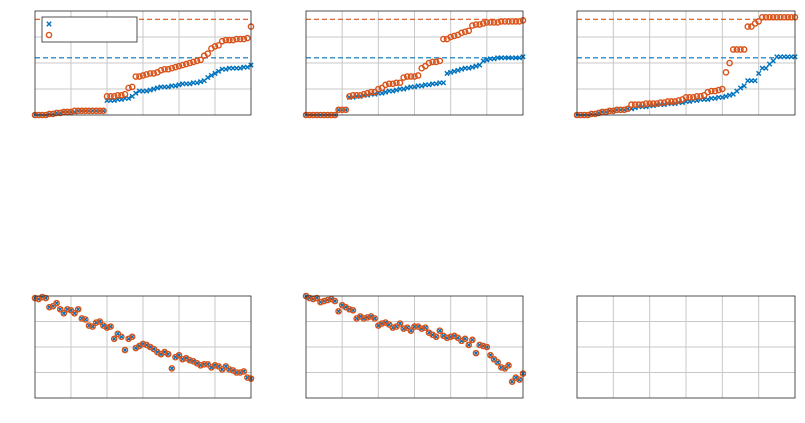 This screenshot has height=423, width=805. I want to click on subplot-top-middle, so click(414, 64).